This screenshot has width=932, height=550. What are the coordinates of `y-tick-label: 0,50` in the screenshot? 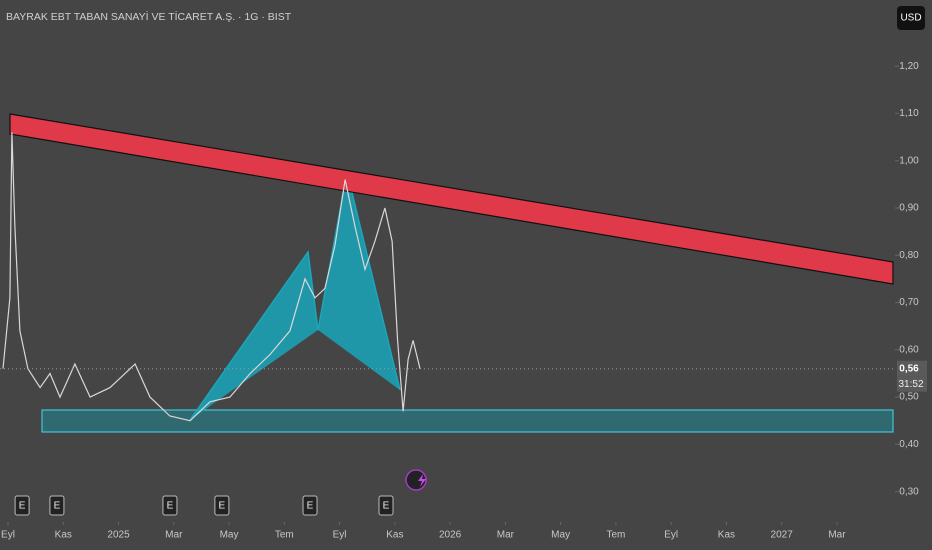 It's located at (909, 397).